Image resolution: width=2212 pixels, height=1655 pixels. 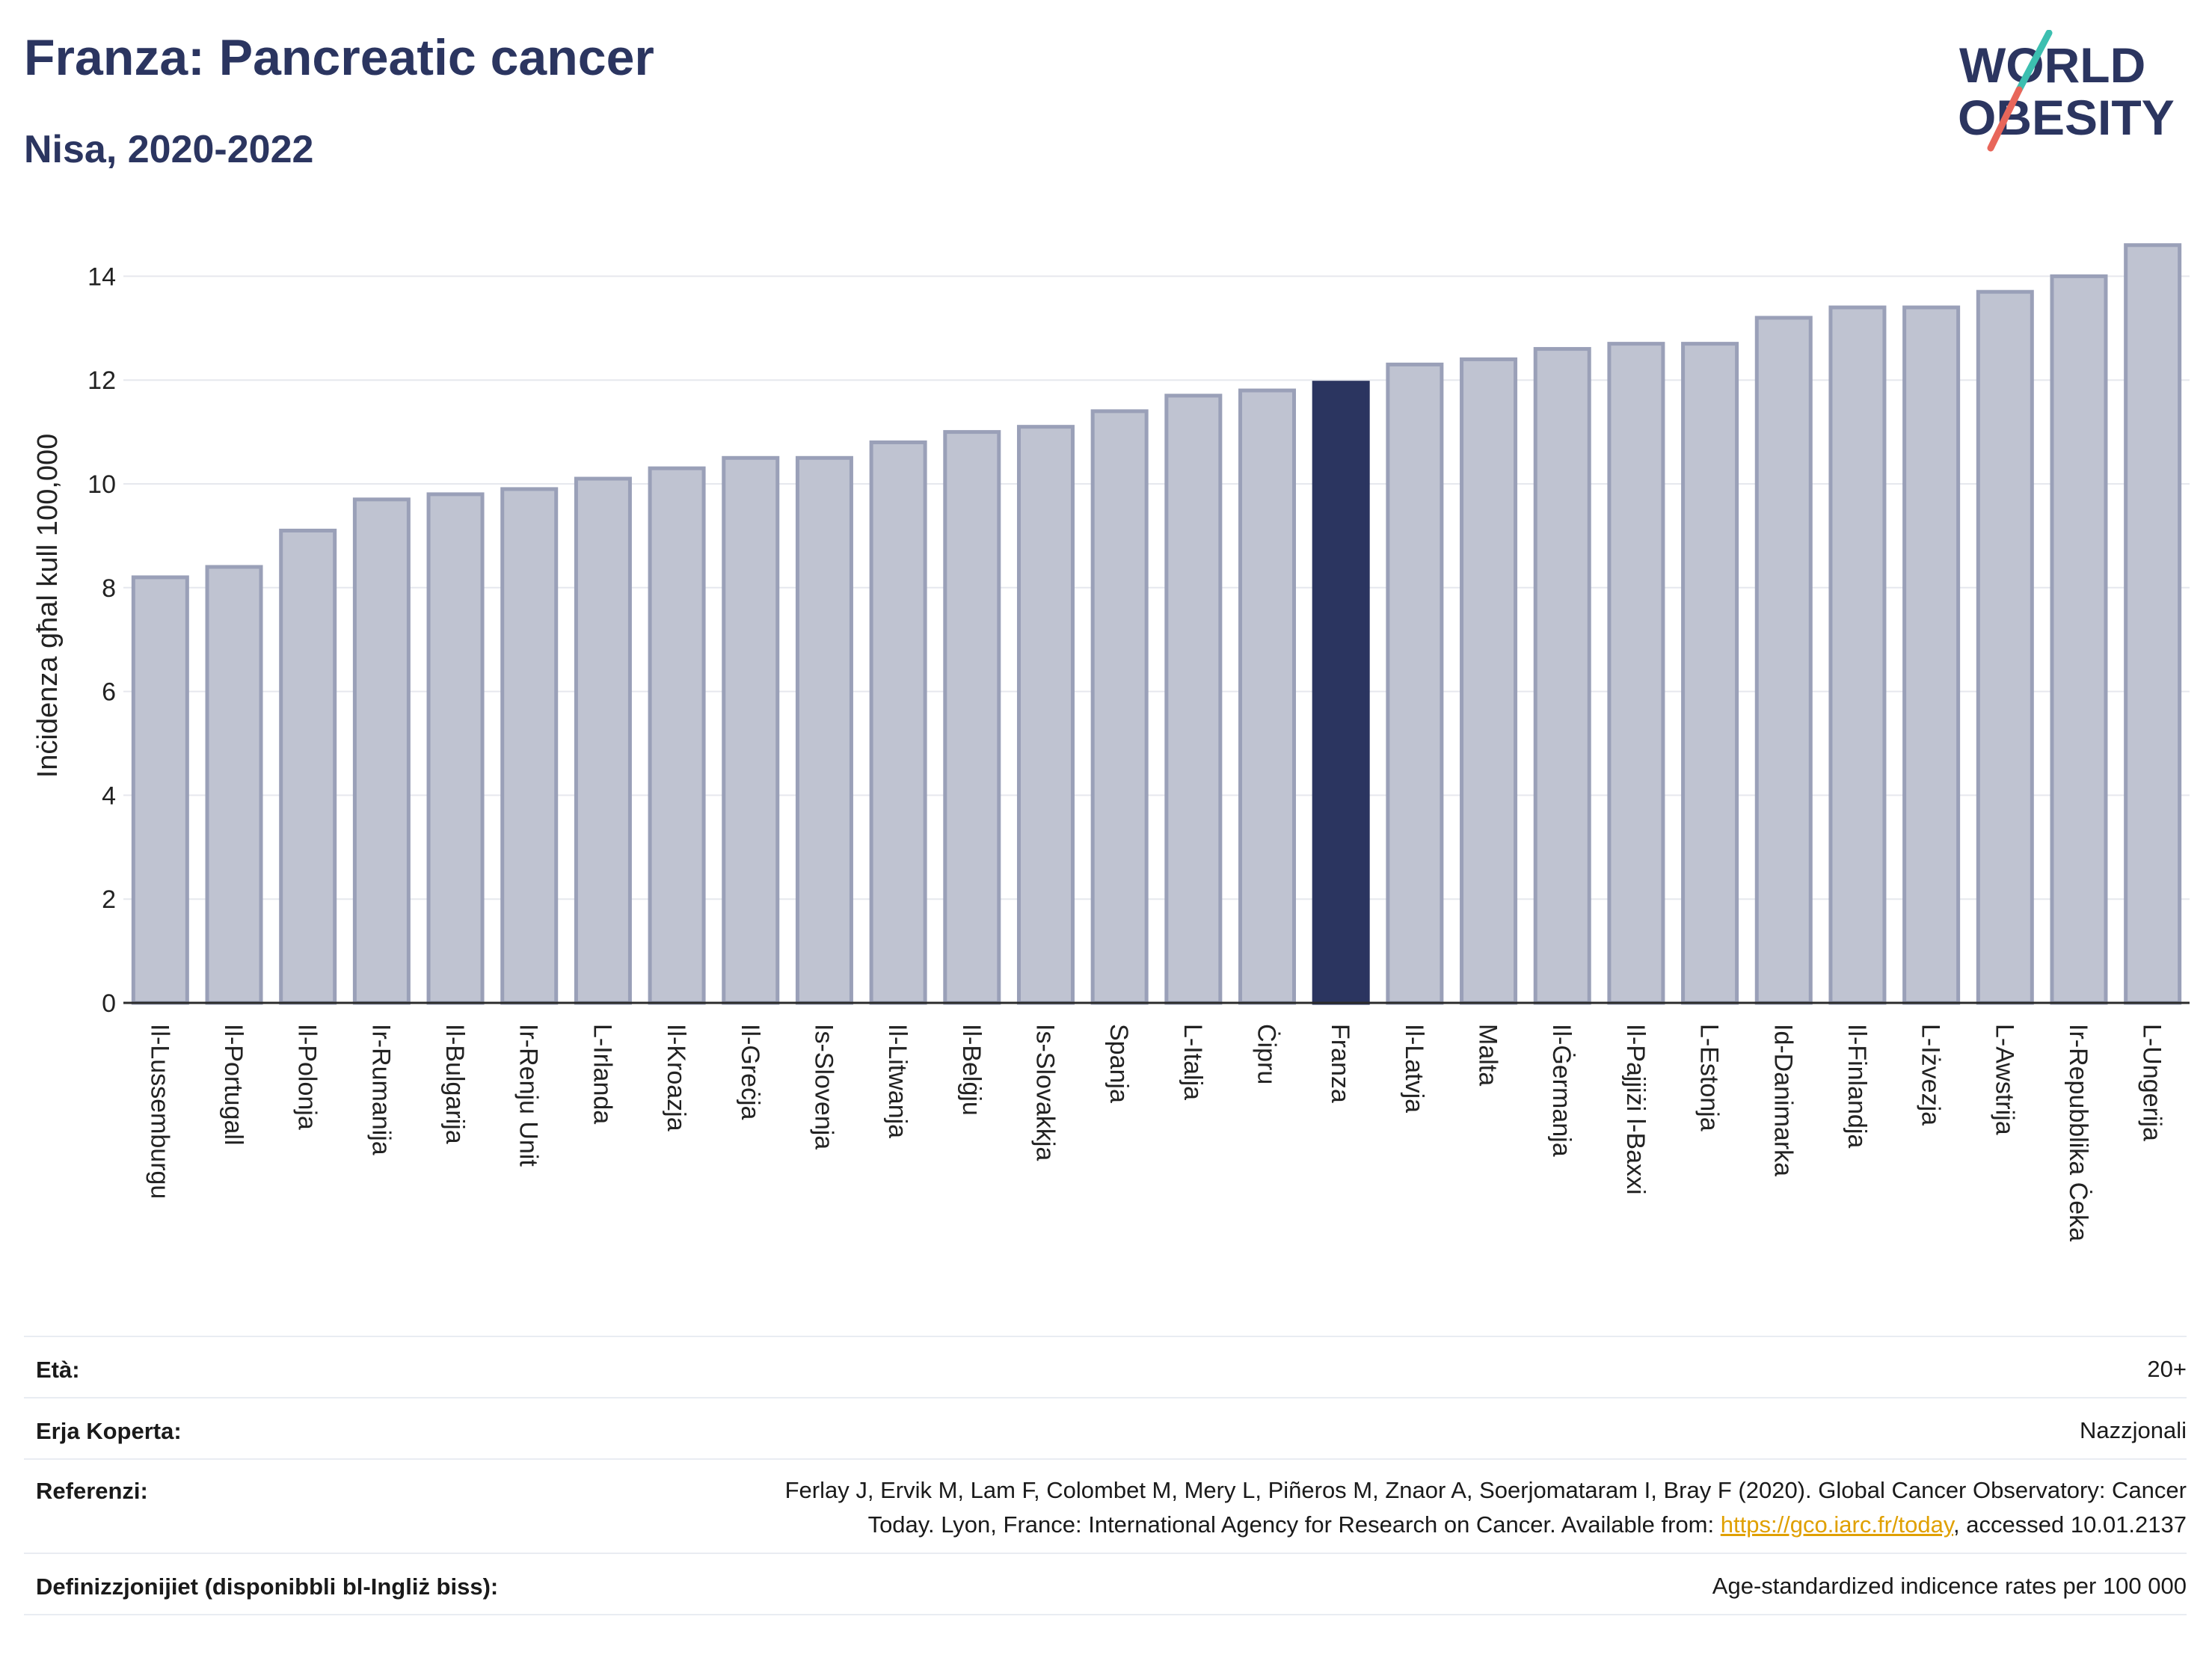 I want to click on x-tick-label: L-Iżvezja, so click(x=1931, y=1075).